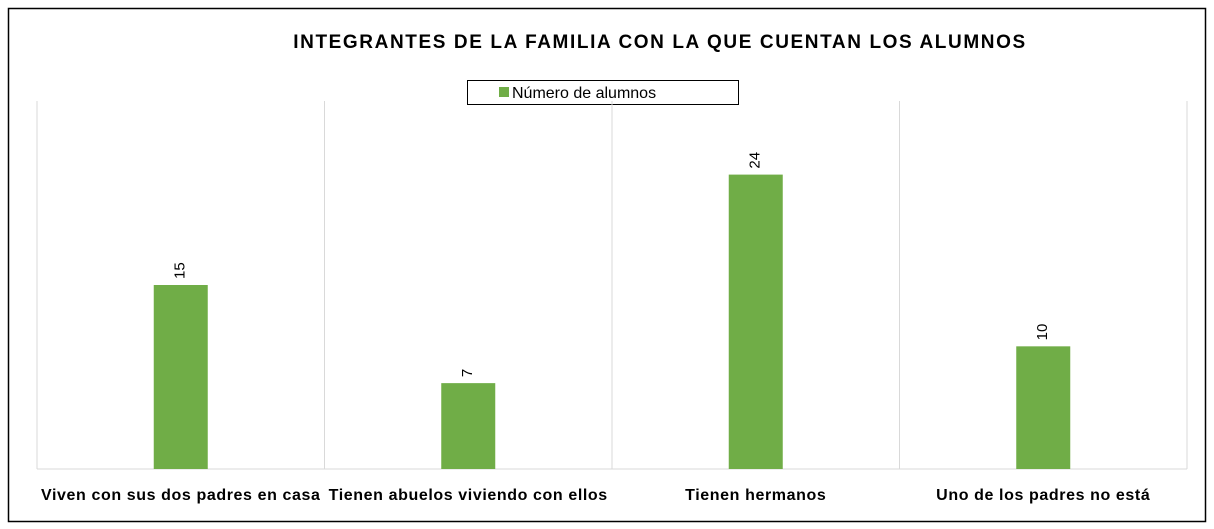 Image resolution: width=1214 pixels, height=529 pixels. What do you see at coordinates (755, 160) in the screenshot?
I see `data-label: 24` at bounding box center [755, 160].